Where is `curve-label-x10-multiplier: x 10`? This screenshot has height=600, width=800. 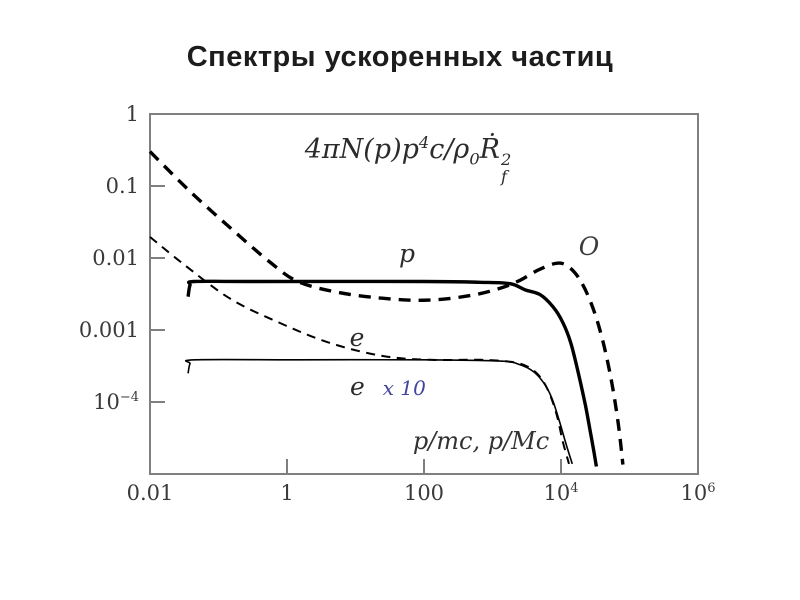
curve-label-x10-multiplier: x 10 is located at coordinates (404, 388).